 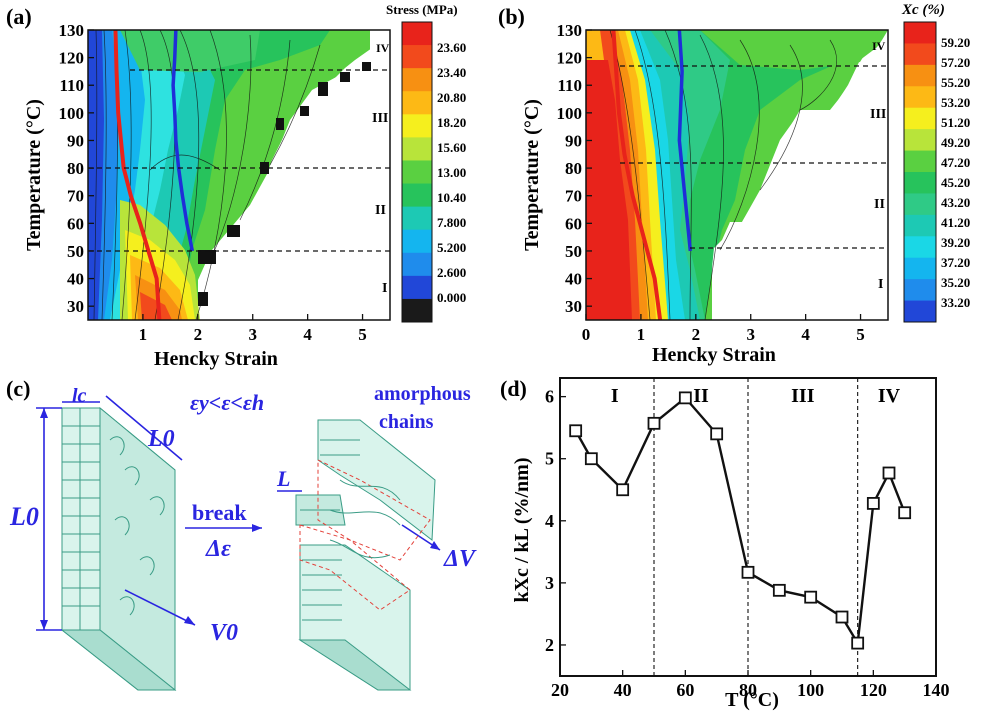 I want to click on panel-b-xtick-label: 0, so click(x=586, y=334).